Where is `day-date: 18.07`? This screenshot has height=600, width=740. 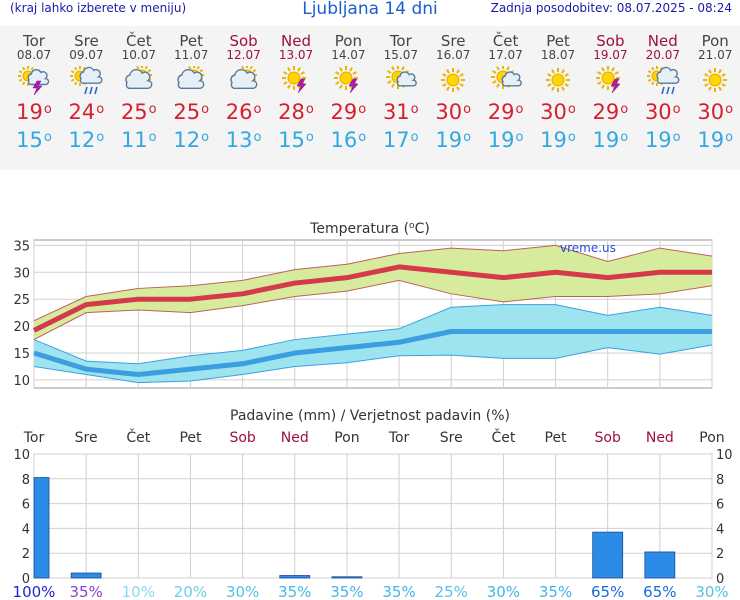
day-date: 18.07 is located at coordinates (558, 55).